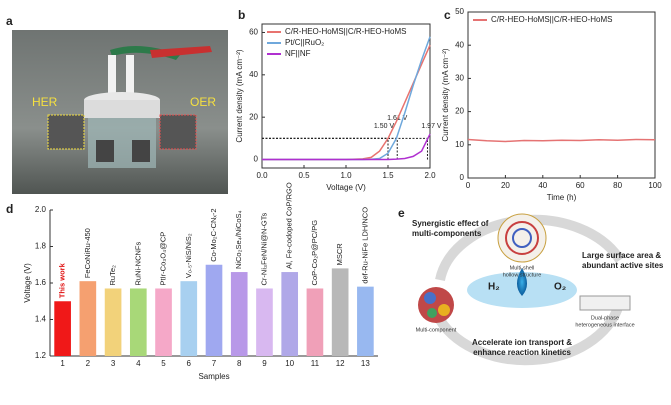  What do you see at coordinates (522, 275) in the screenshot?
I see `shell-text: hollow structure` at bounding box center [522, 275].